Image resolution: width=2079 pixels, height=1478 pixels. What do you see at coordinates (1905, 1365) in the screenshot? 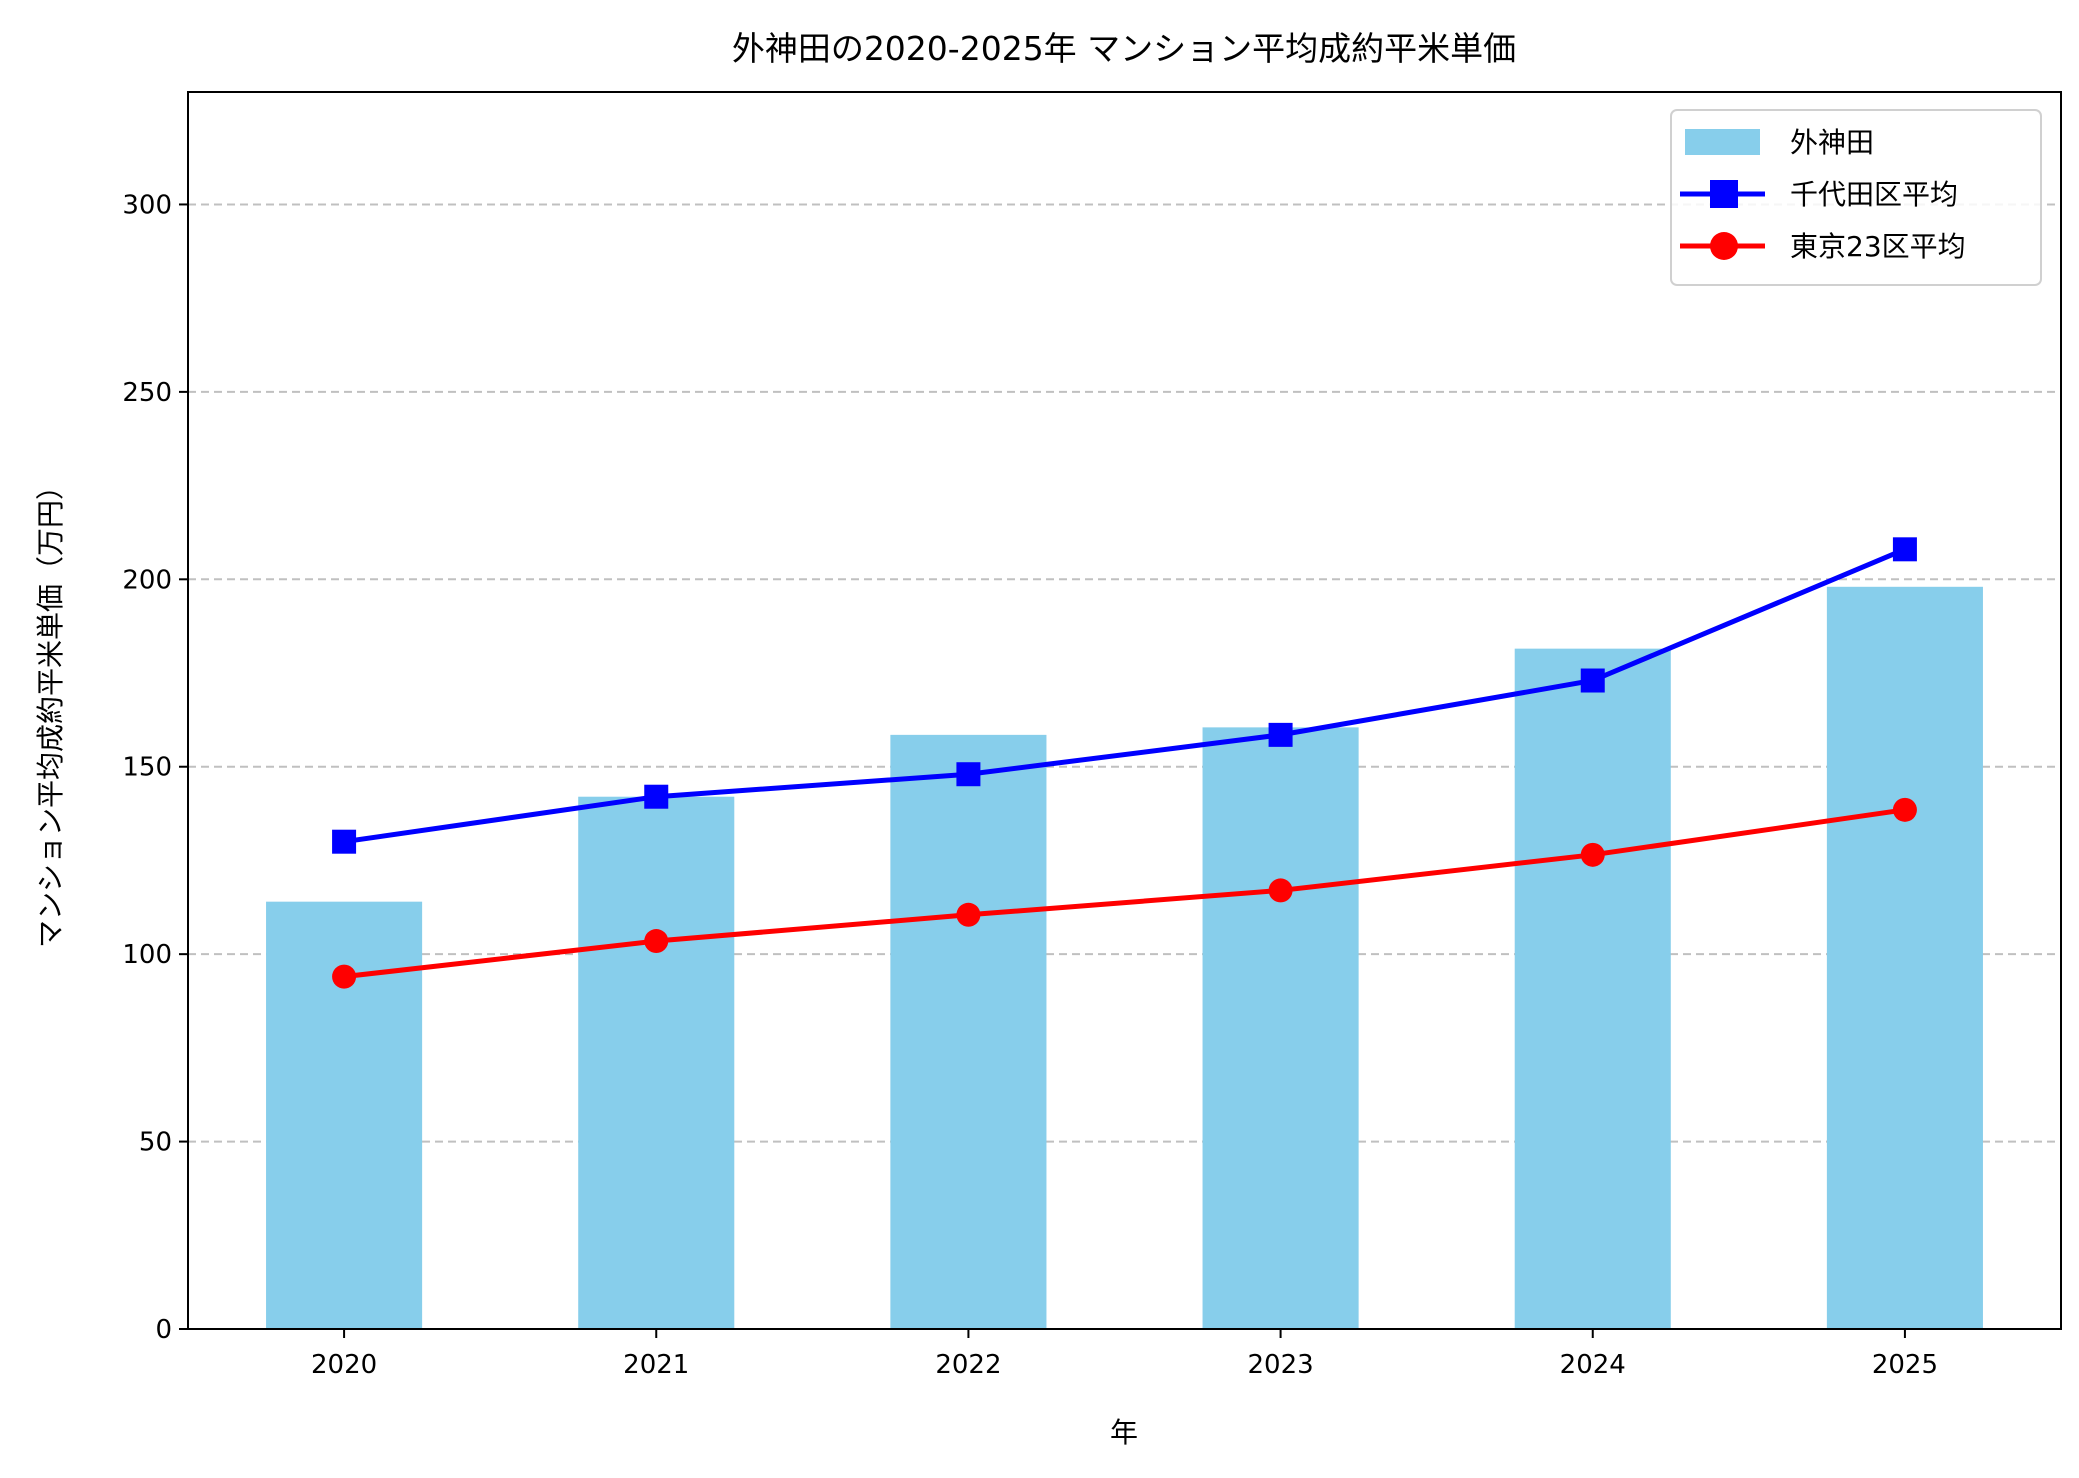
I see `x-tick-label: 2025` at bounding box center [1905, 1365].